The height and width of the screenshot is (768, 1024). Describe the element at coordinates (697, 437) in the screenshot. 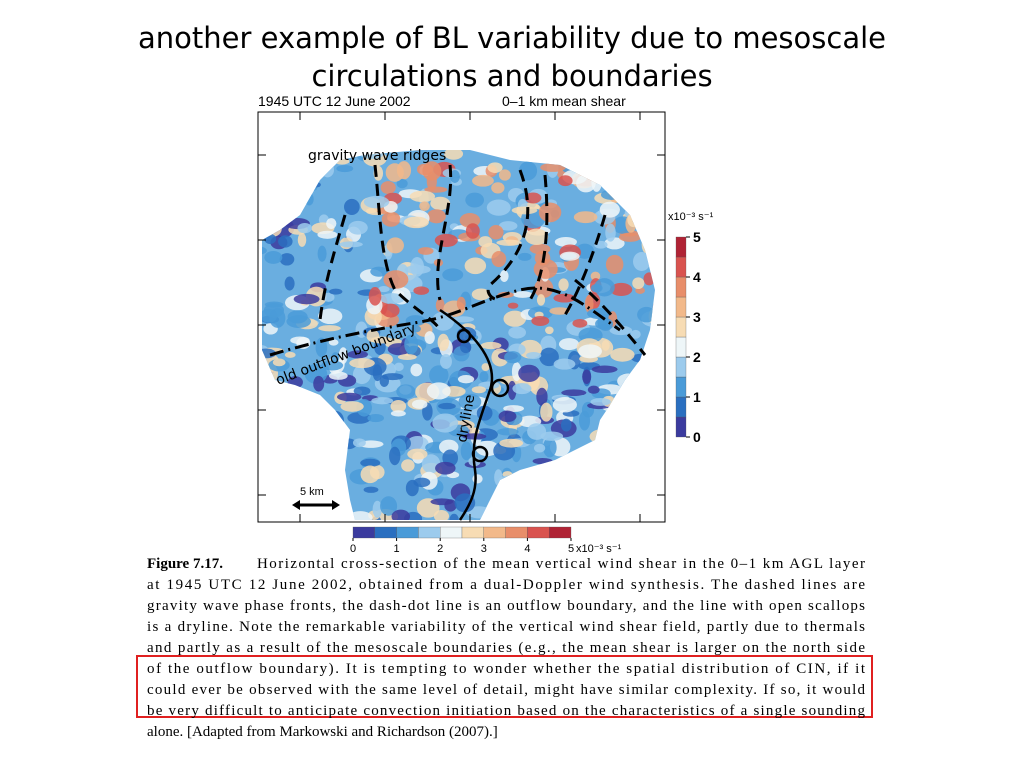

I see `colorbar-tick-label: 0` at that location.